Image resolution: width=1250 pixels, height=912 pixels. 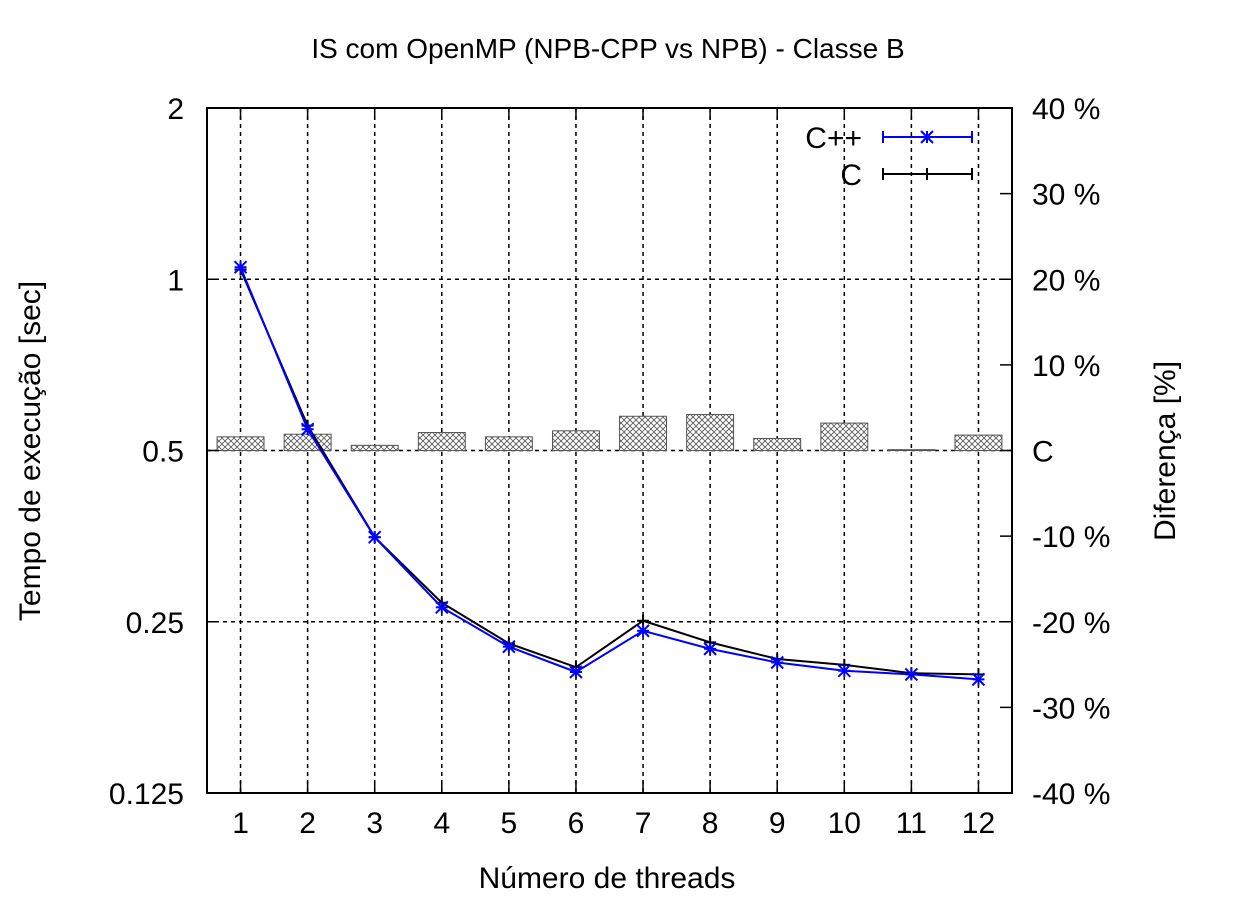 I want to click on data-point-c, so click(x=643, y=620).